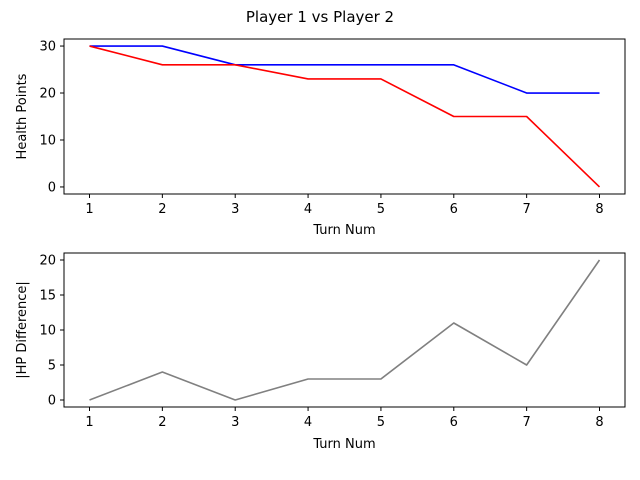  I want to click on diff-y-tick-label: 20, so click(47, 261).